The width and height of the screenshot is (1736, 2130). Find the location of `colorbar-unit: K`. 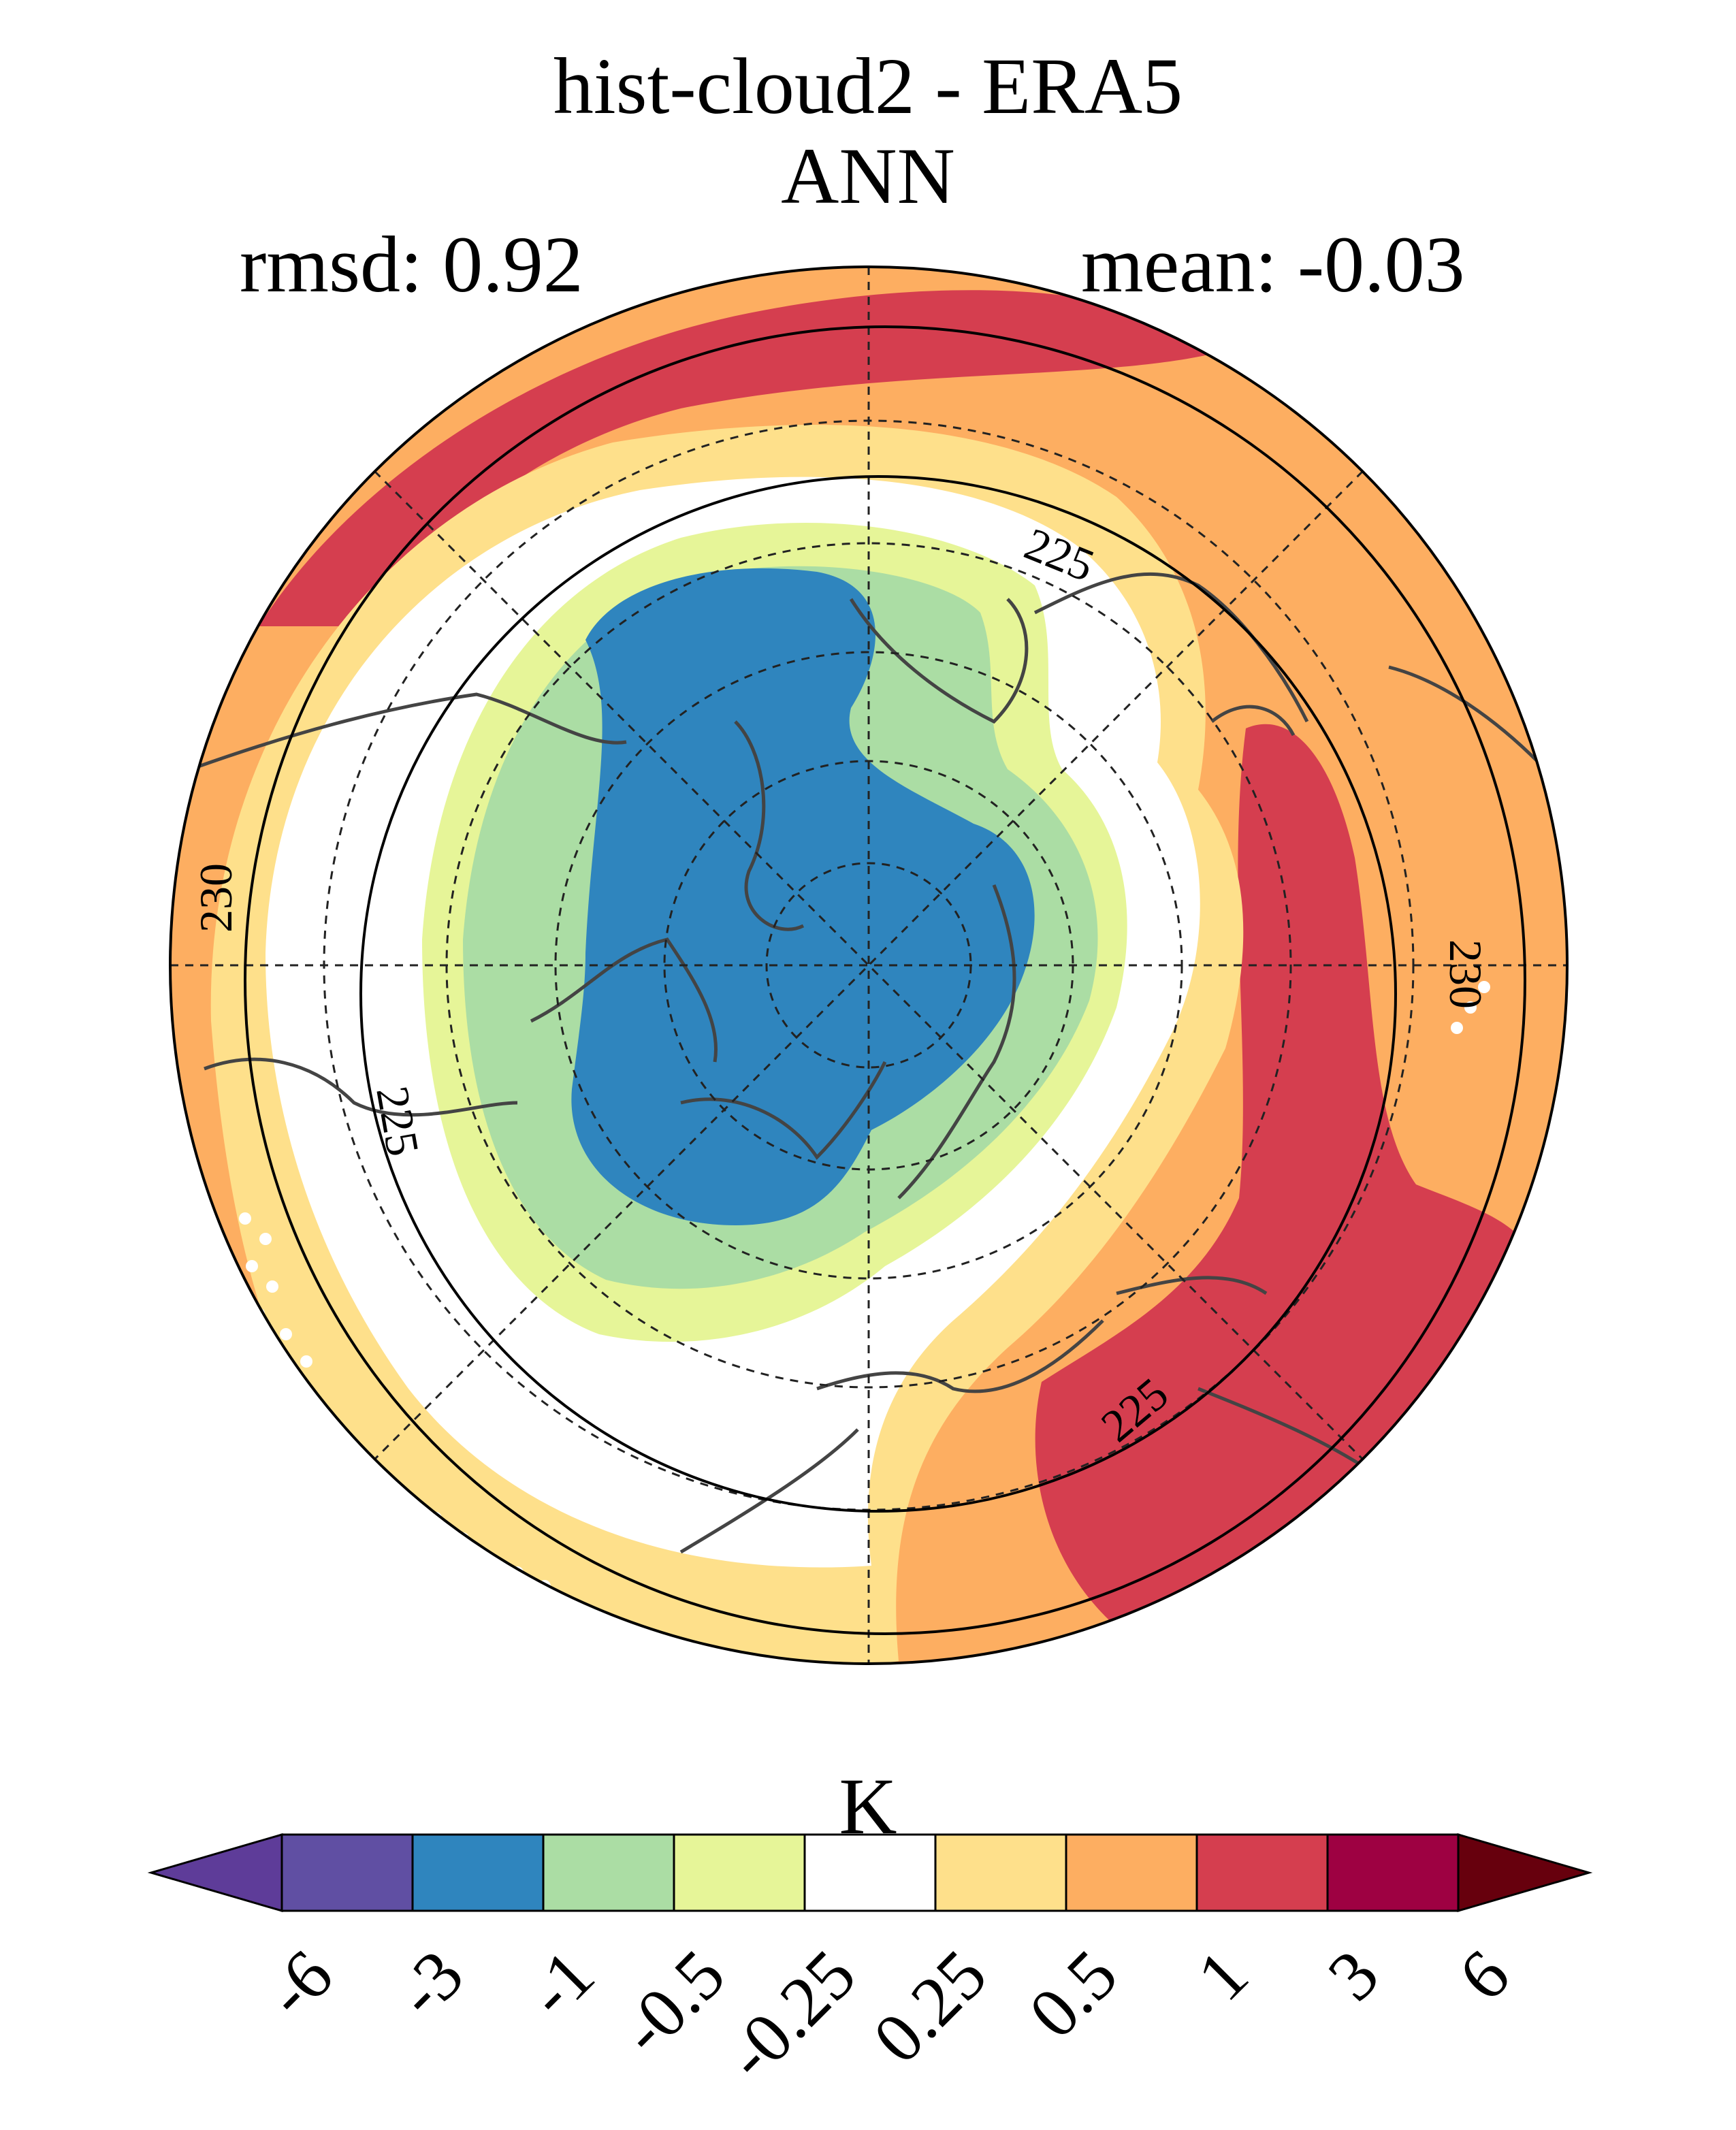

colorbar-unit: K is located at coordinates (868, 1806).